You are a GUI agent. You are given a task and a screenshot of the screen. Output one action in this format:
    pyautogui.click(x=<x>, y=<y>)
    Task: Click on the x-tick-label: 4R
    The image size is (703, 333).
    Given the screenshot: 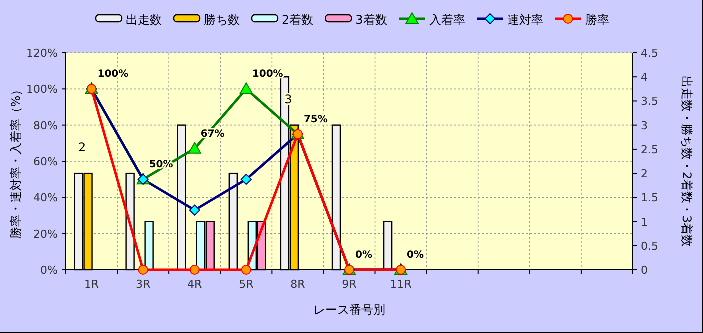 What is the action you would take?
    pyautogui.click(x=195, y=284)
    